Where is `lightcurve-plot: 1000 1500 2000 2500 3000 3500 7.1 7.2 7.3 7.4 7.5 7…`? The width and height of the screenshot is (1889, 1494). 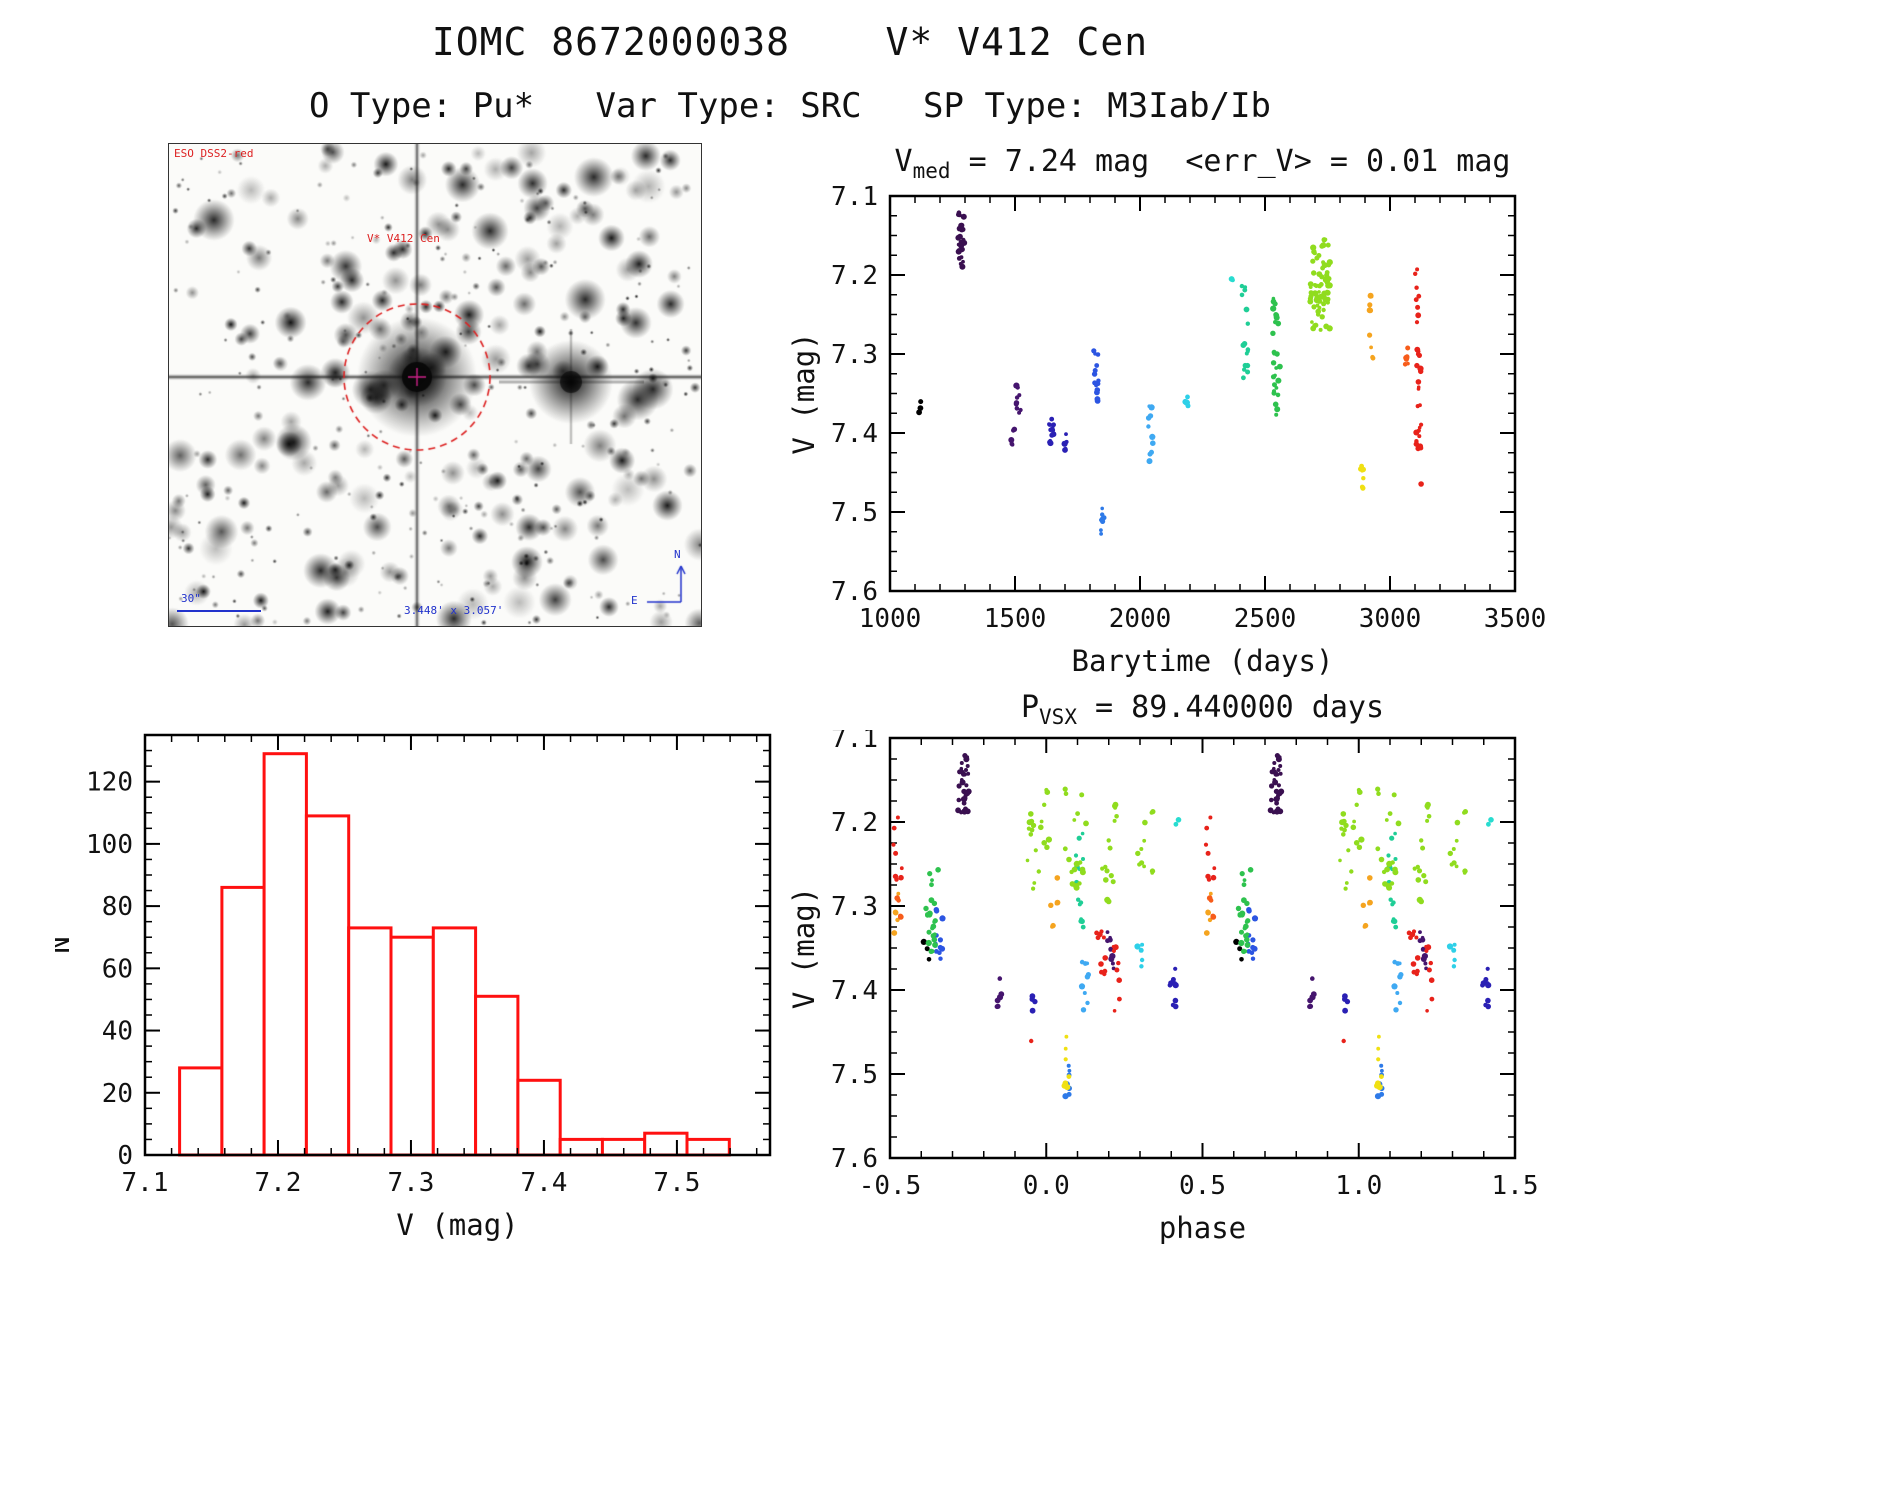 lightcurve-plot: 1000 1500 2000 2500 3000 3500 7.1 7.2 7.3 7.4 7.5 7… is located at coordinates (1166, 430).